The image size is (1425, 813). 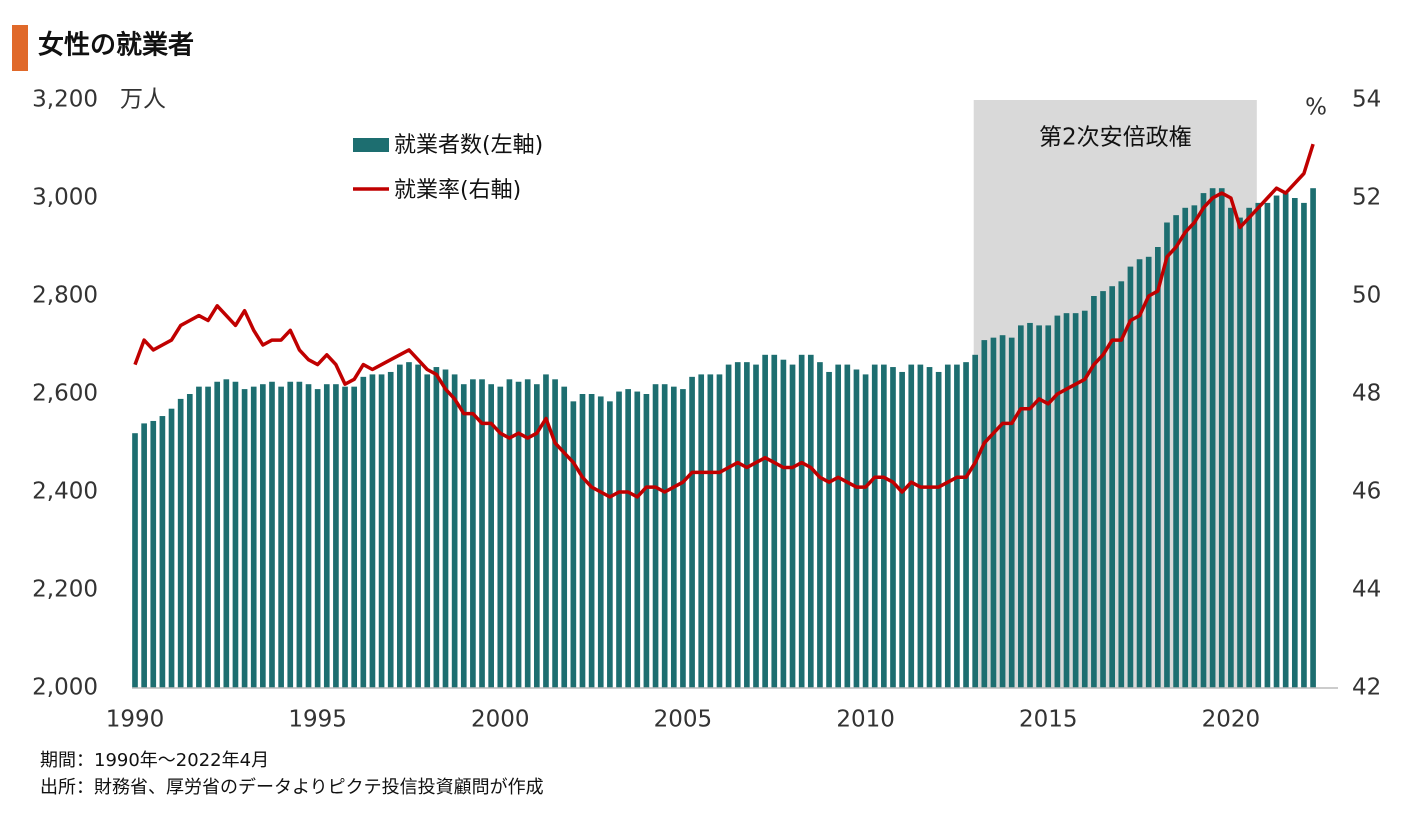 I want to click on x-tick-label: 1990, so click(x=135, y=720).